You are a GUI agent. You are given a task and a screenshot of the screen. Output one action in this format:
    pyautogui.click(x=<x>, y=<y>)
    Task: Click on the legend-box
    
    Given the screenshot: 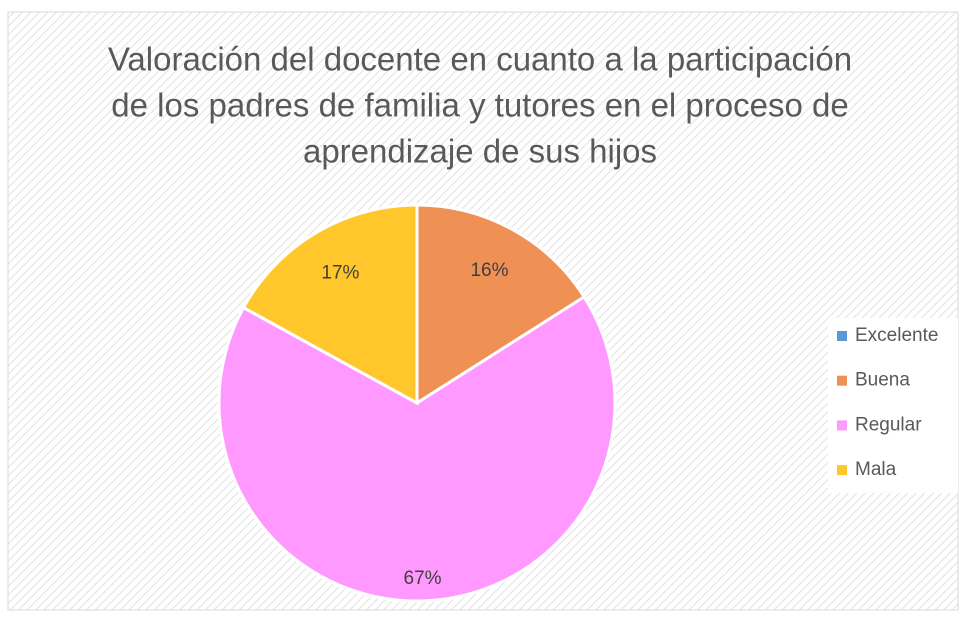 What is the action you would take?
    pyautogui.click(x=893, y=405)
    